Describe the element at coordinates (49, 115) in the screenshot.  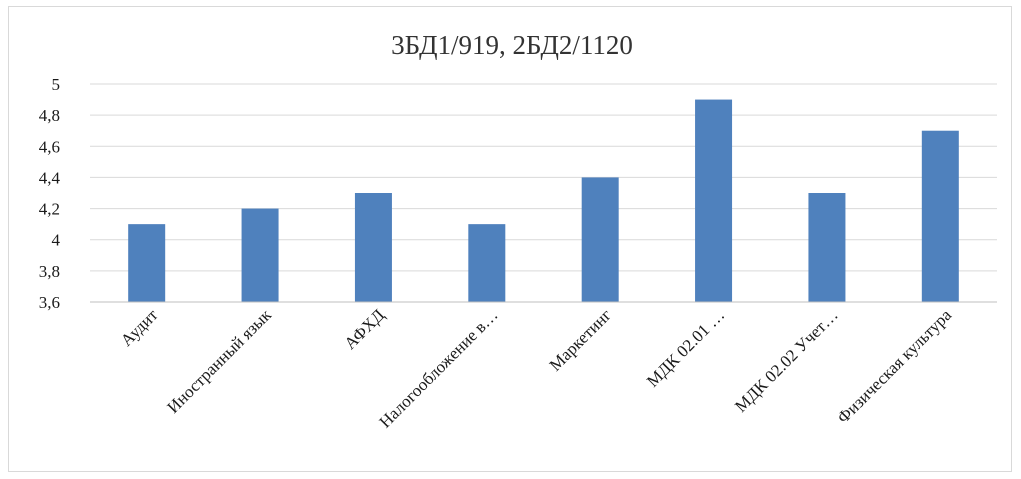
I see `y-tick-label: 4,8` at that location.